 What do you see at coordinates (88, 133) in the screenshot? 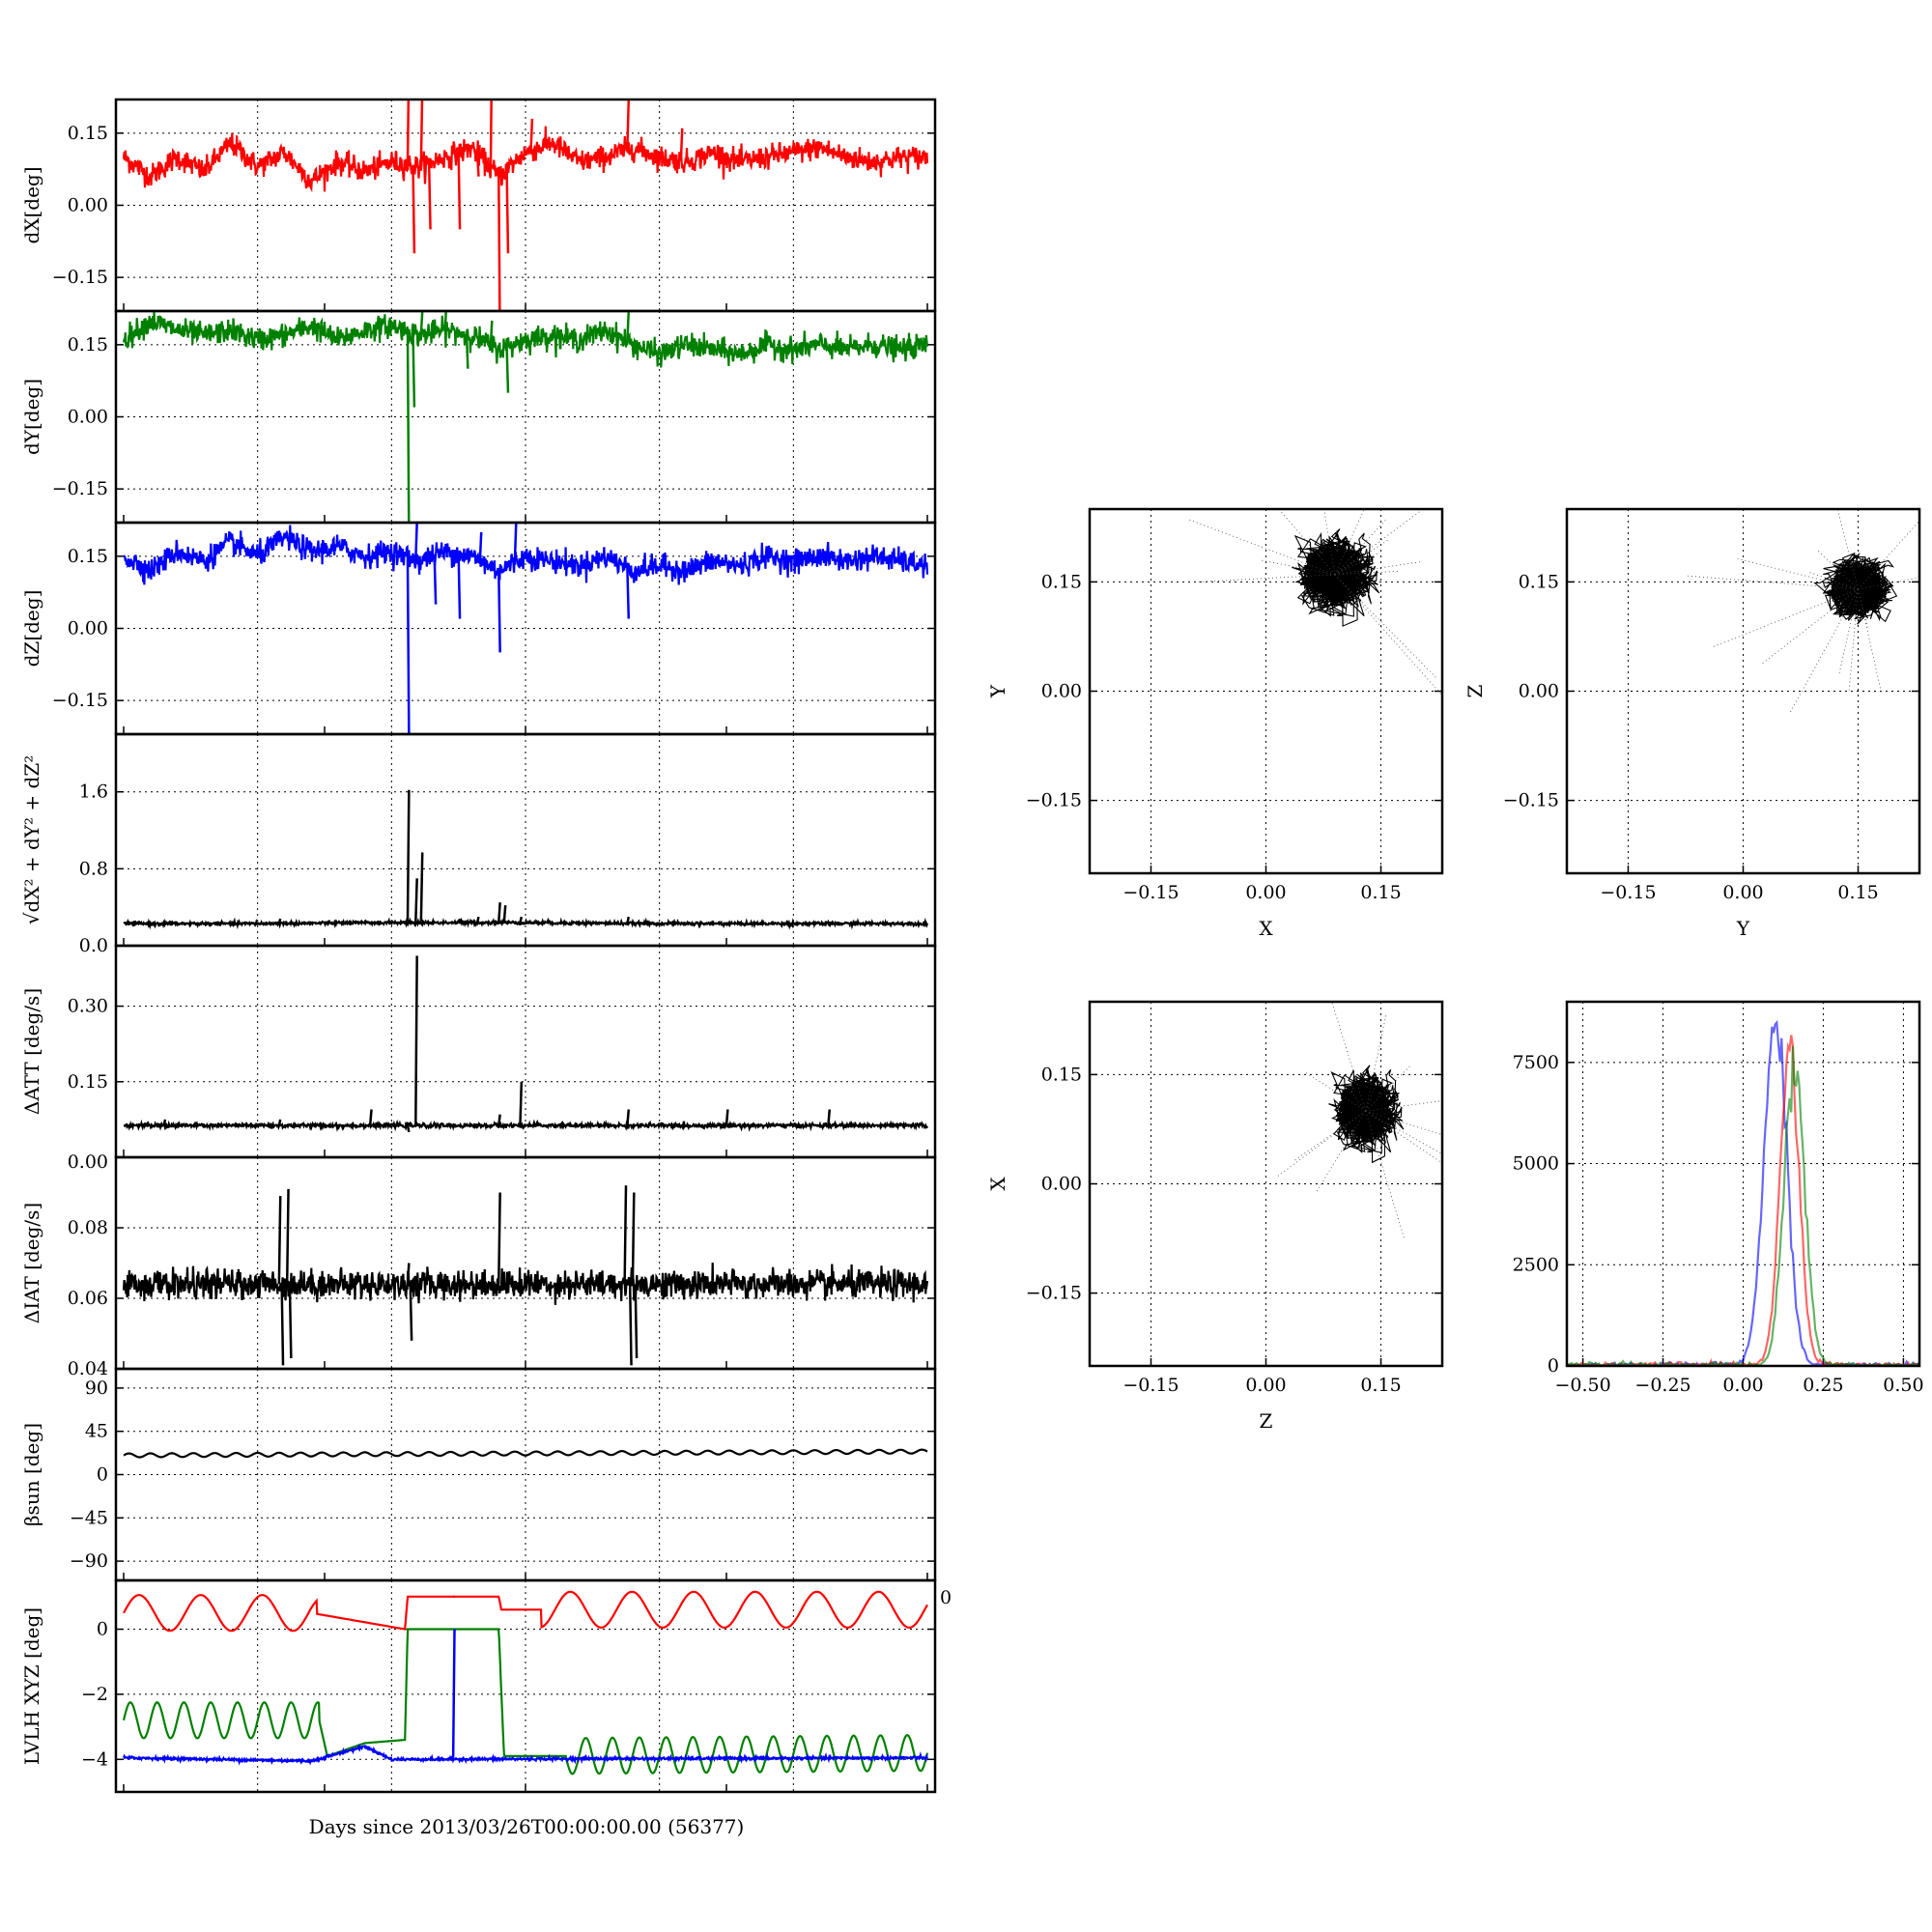
I see `dx-ytick-label: 0.15` at bounding box center [88, 133].